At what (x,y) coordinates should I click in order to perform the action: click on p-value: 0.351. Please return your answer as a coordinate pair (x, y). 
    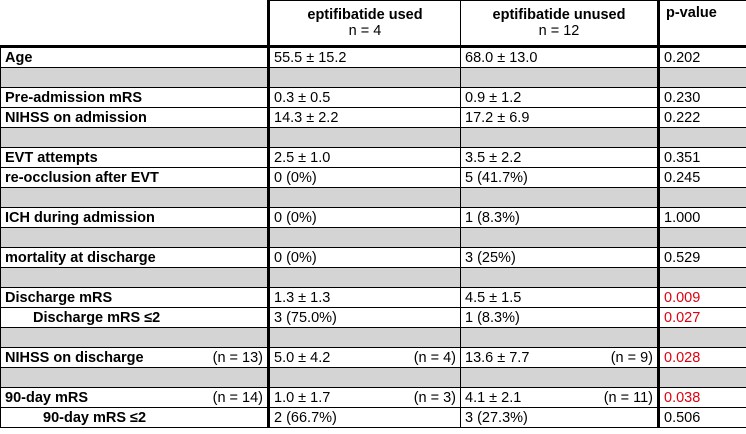
    Looking at the image, I should click on (702, 157).